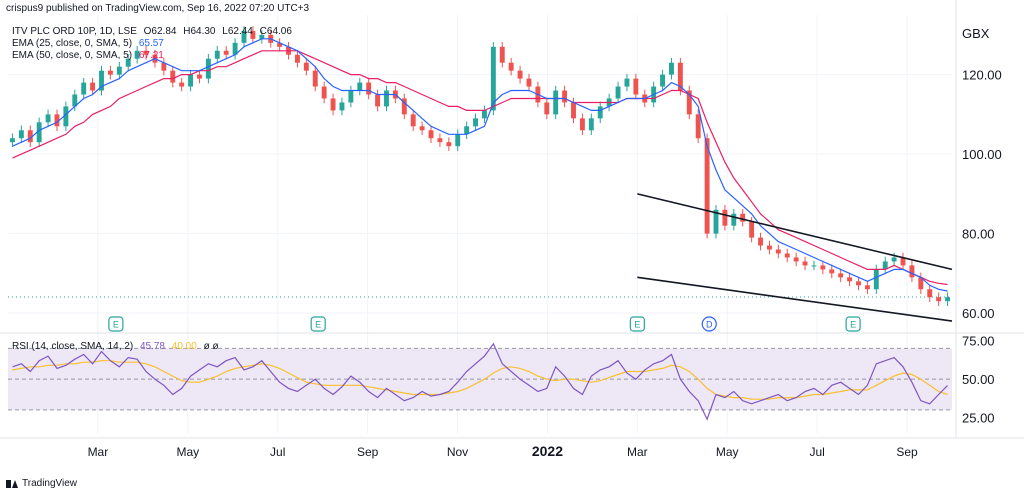 This screenshot has height=495, width=1024. Describe the element at coordinates (184, 346) in the screenshot. I see `rsi-ma-value: 40.00` at that location.